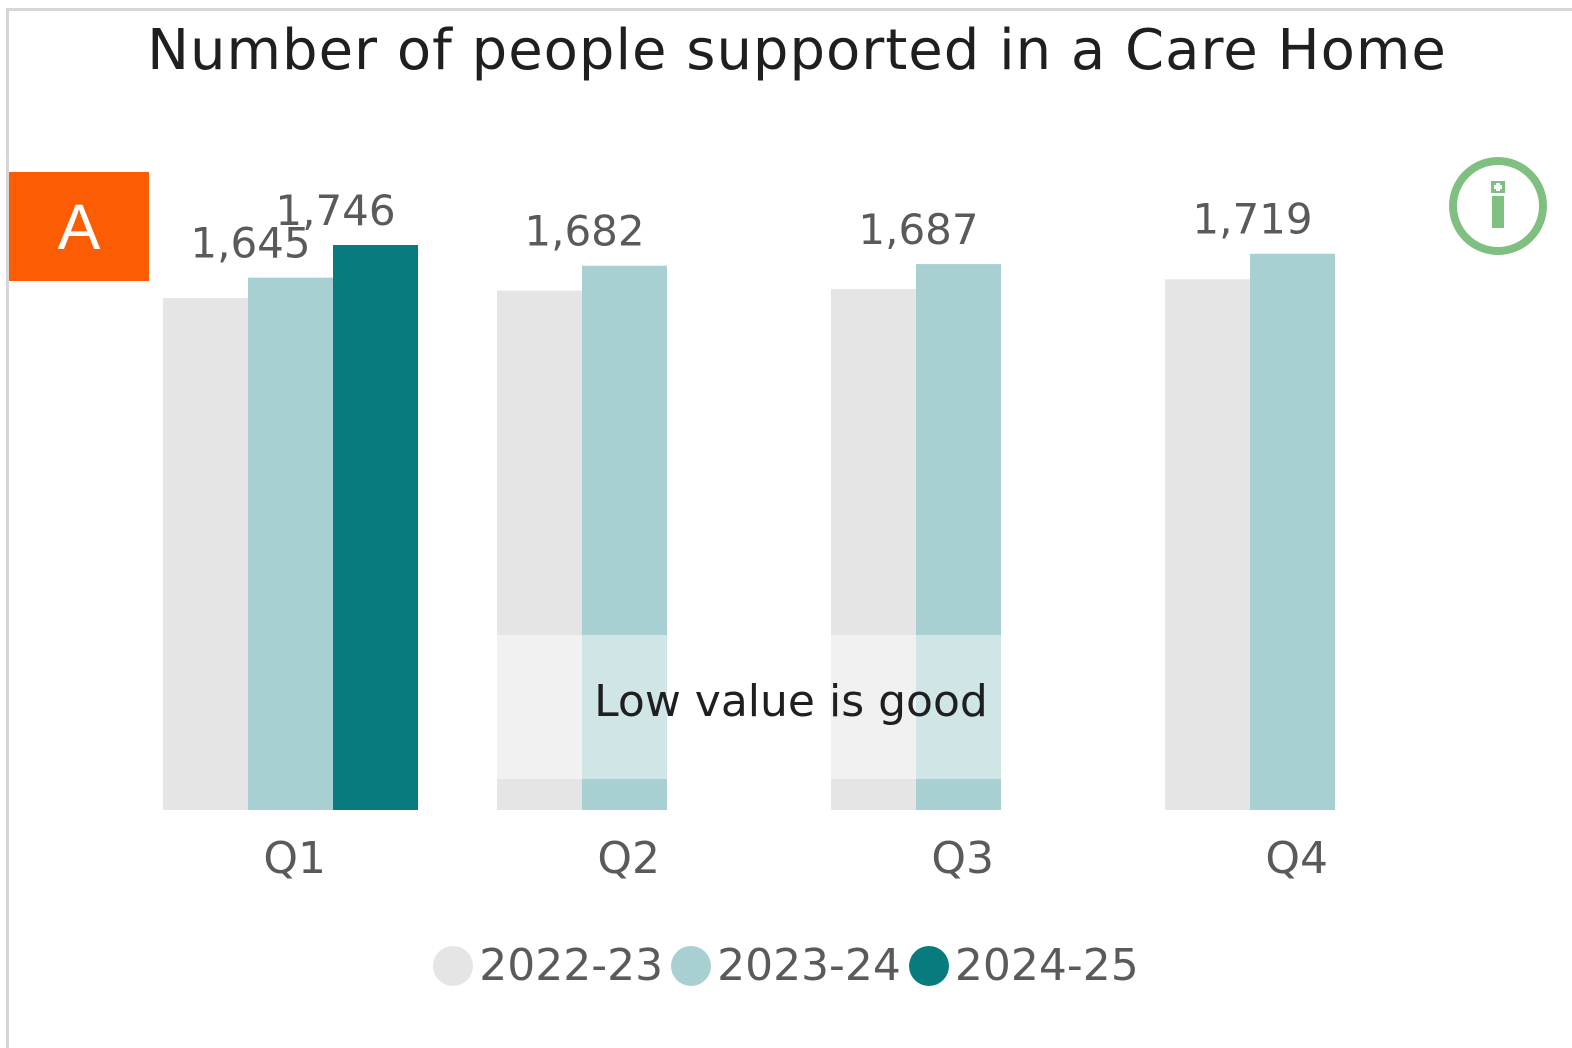 The width and height of the screenshot is (1572, 1048). What do you see at coordinates (1046, 965) in the screenshot?
I see `legend-label: 2024-25` at bounding box center [1046, 965].